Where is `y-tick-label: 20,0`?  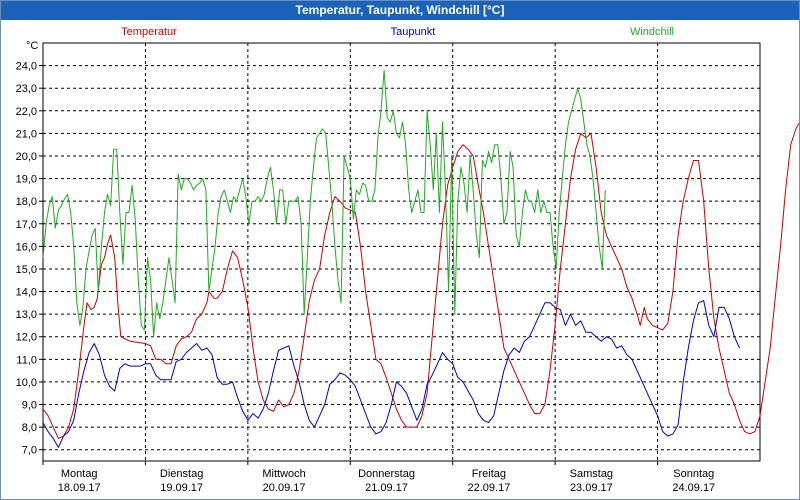 y-tick-label: 20,0 is located at coordinates (26, 157).